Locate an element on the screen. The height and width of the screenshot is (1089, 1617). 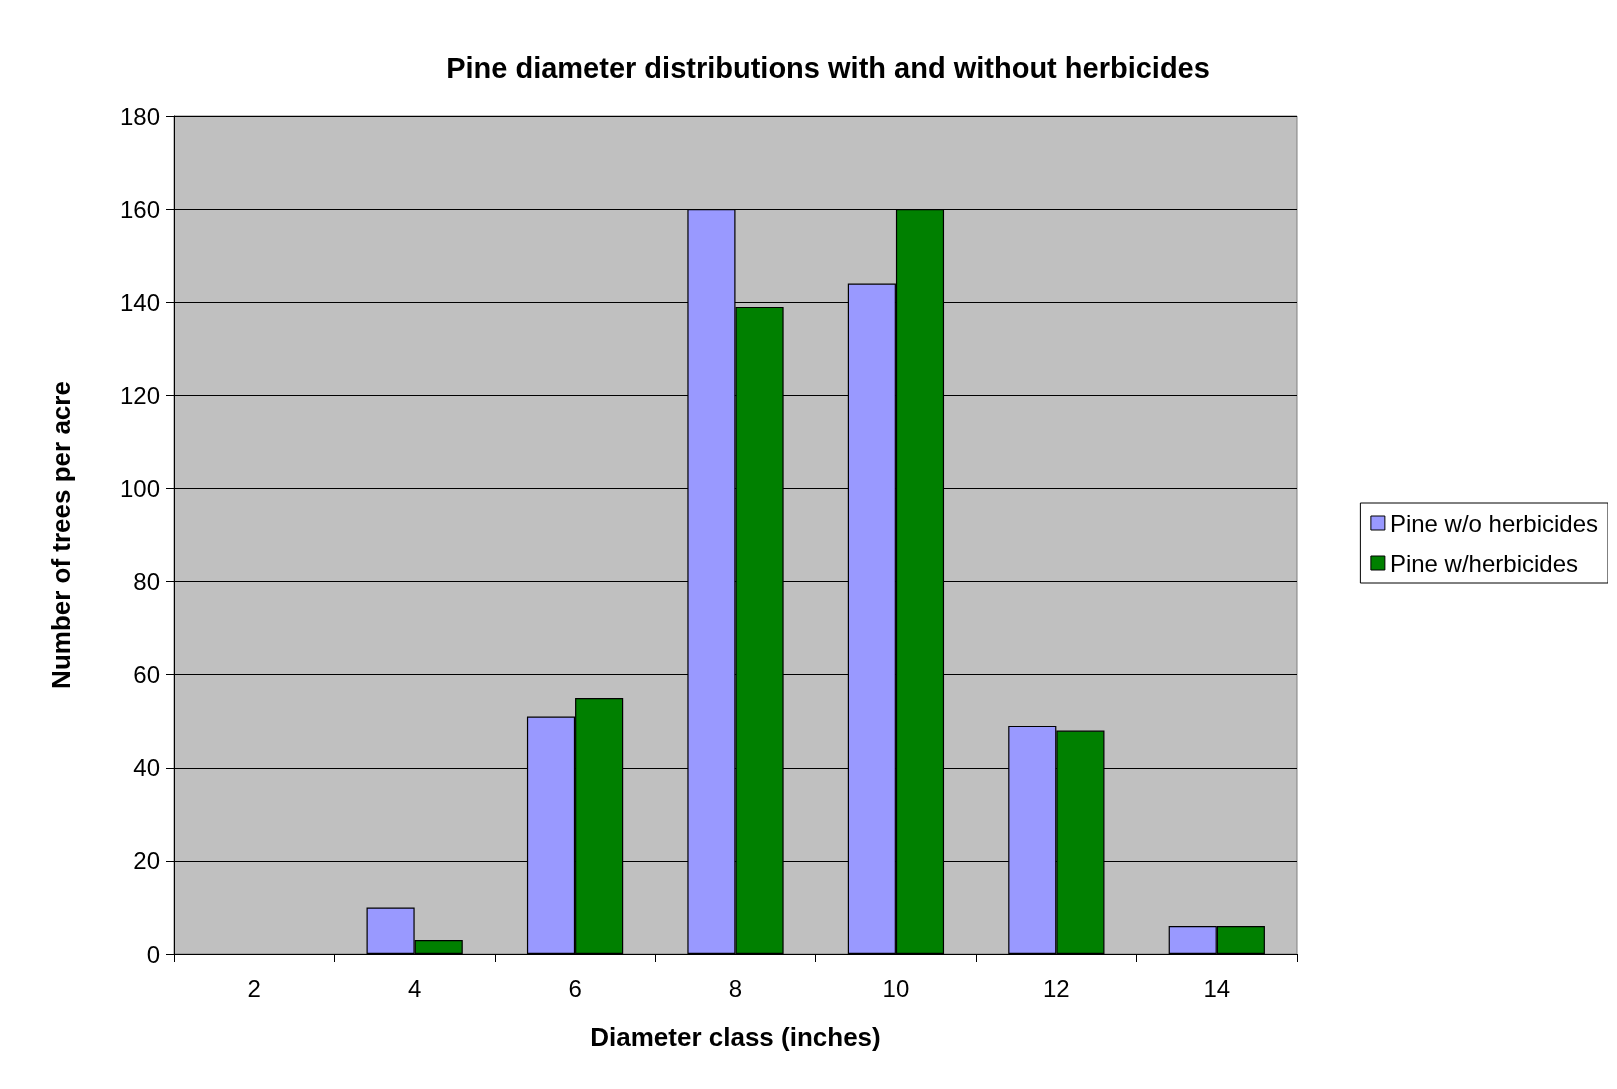
y-tick-label: 0 is located at coordinates (153, 954).